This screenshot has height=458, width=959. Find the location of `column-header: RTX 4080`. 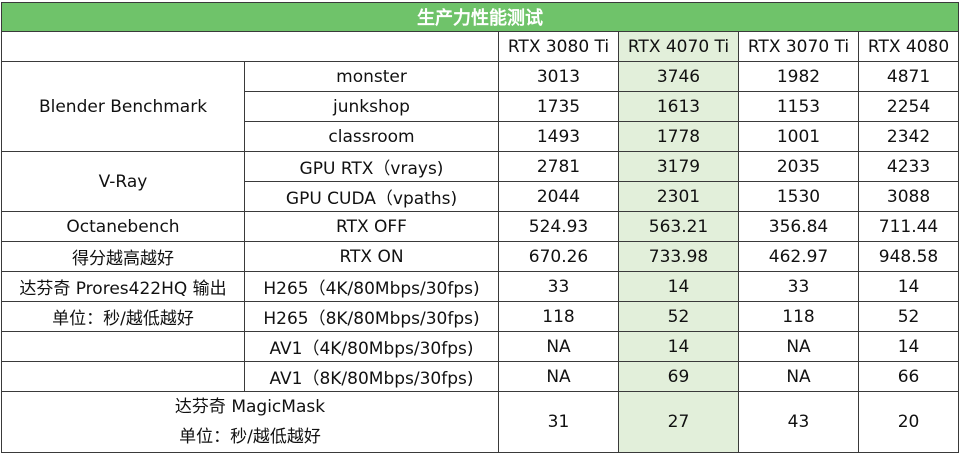

column-header: RTX 4080 is located at coordinates (908, 46).